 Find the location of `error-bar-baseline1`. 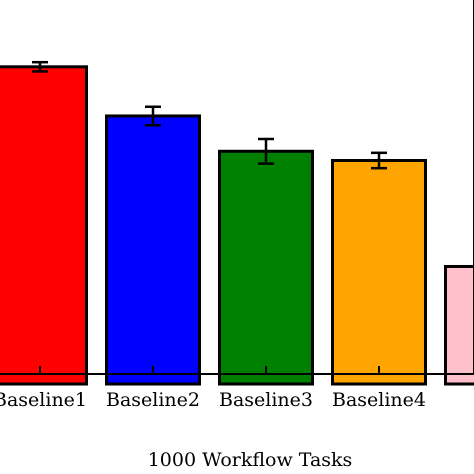

error-bar-baseline1 is located at coordinates (40, 66).